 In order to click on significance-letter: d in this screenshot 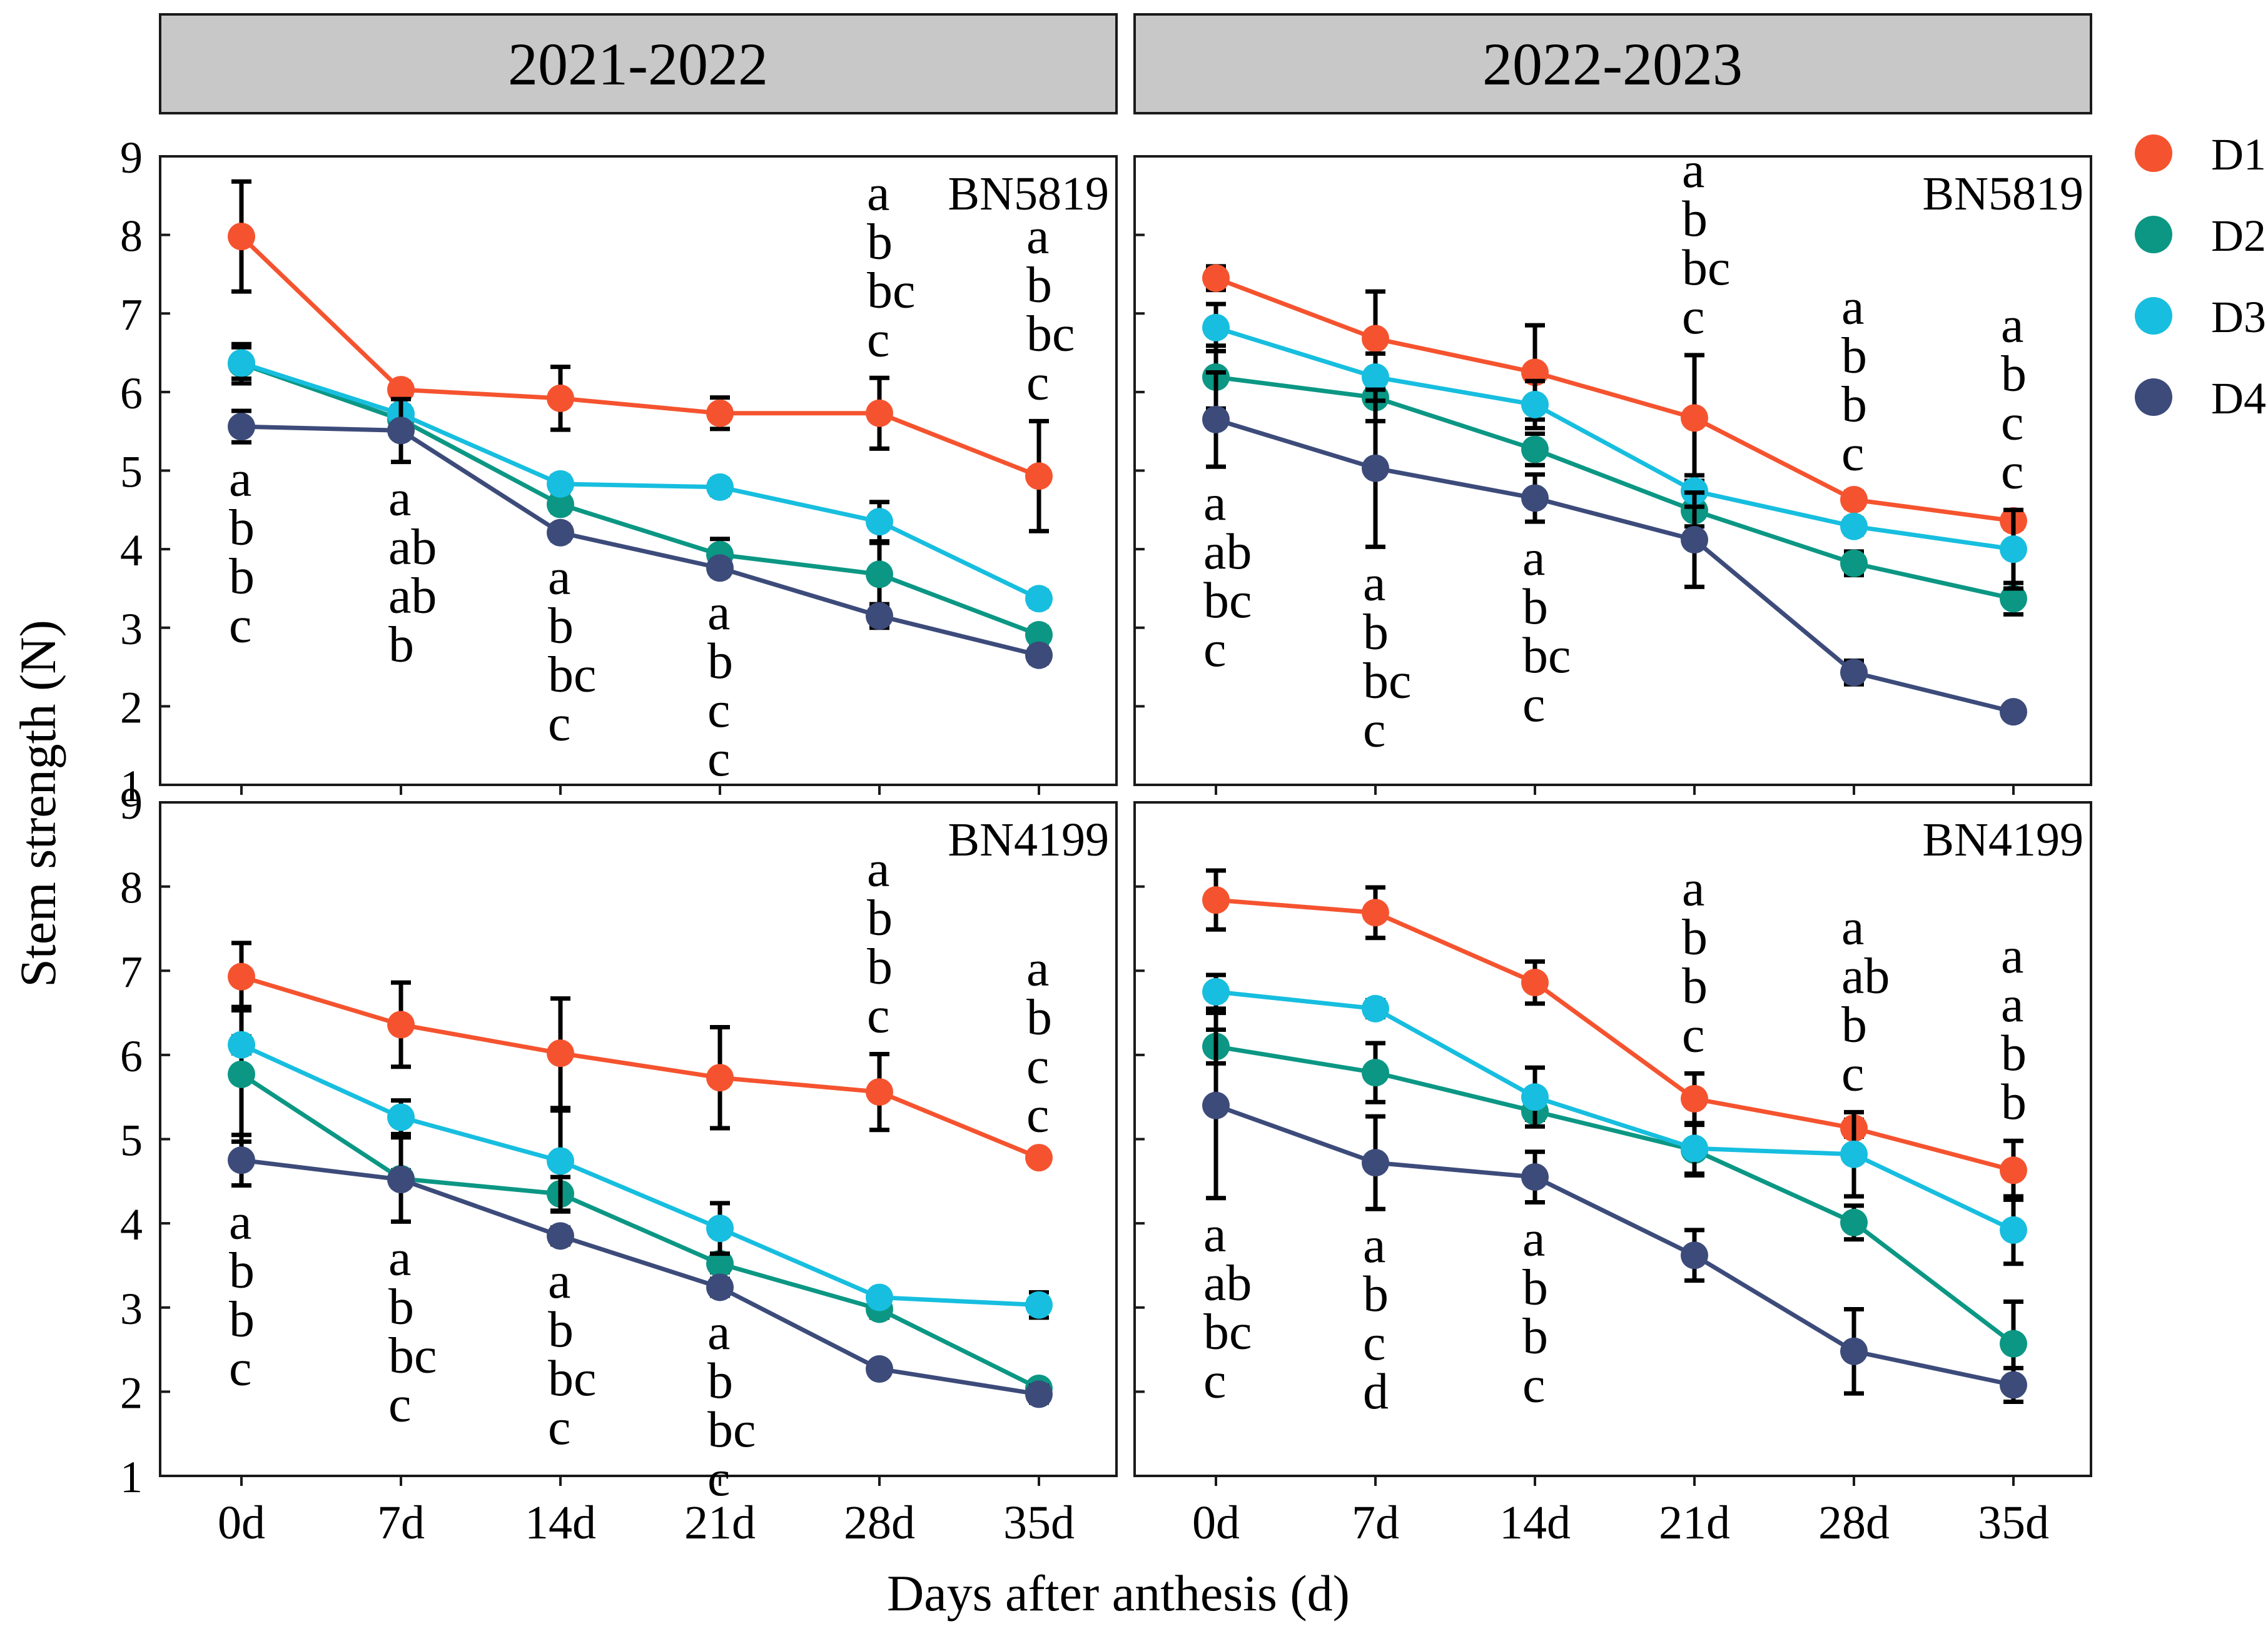, I will do `click(1376, 1391)`.